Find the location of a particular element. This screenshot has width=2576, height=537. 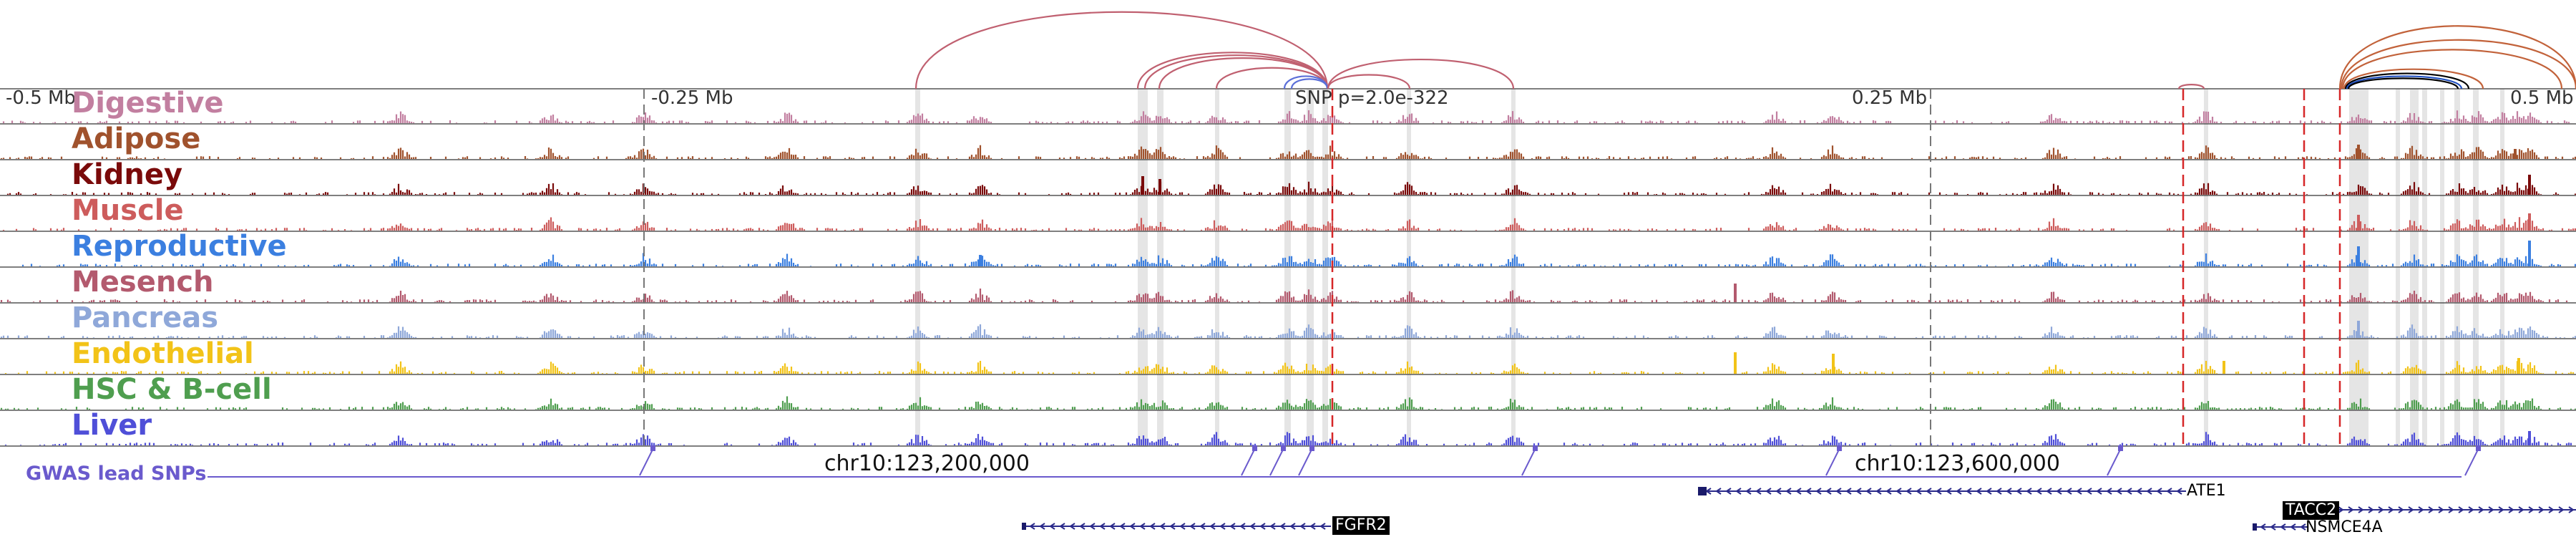

signal-track-liver is located at coordinates (1288, 438).